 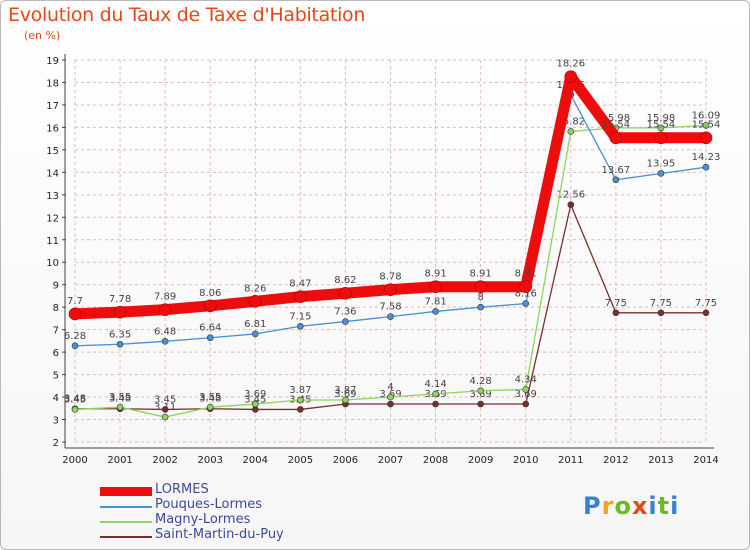 I want to click on legend-swatch-magny-lormes, so click(x=126, y=522).